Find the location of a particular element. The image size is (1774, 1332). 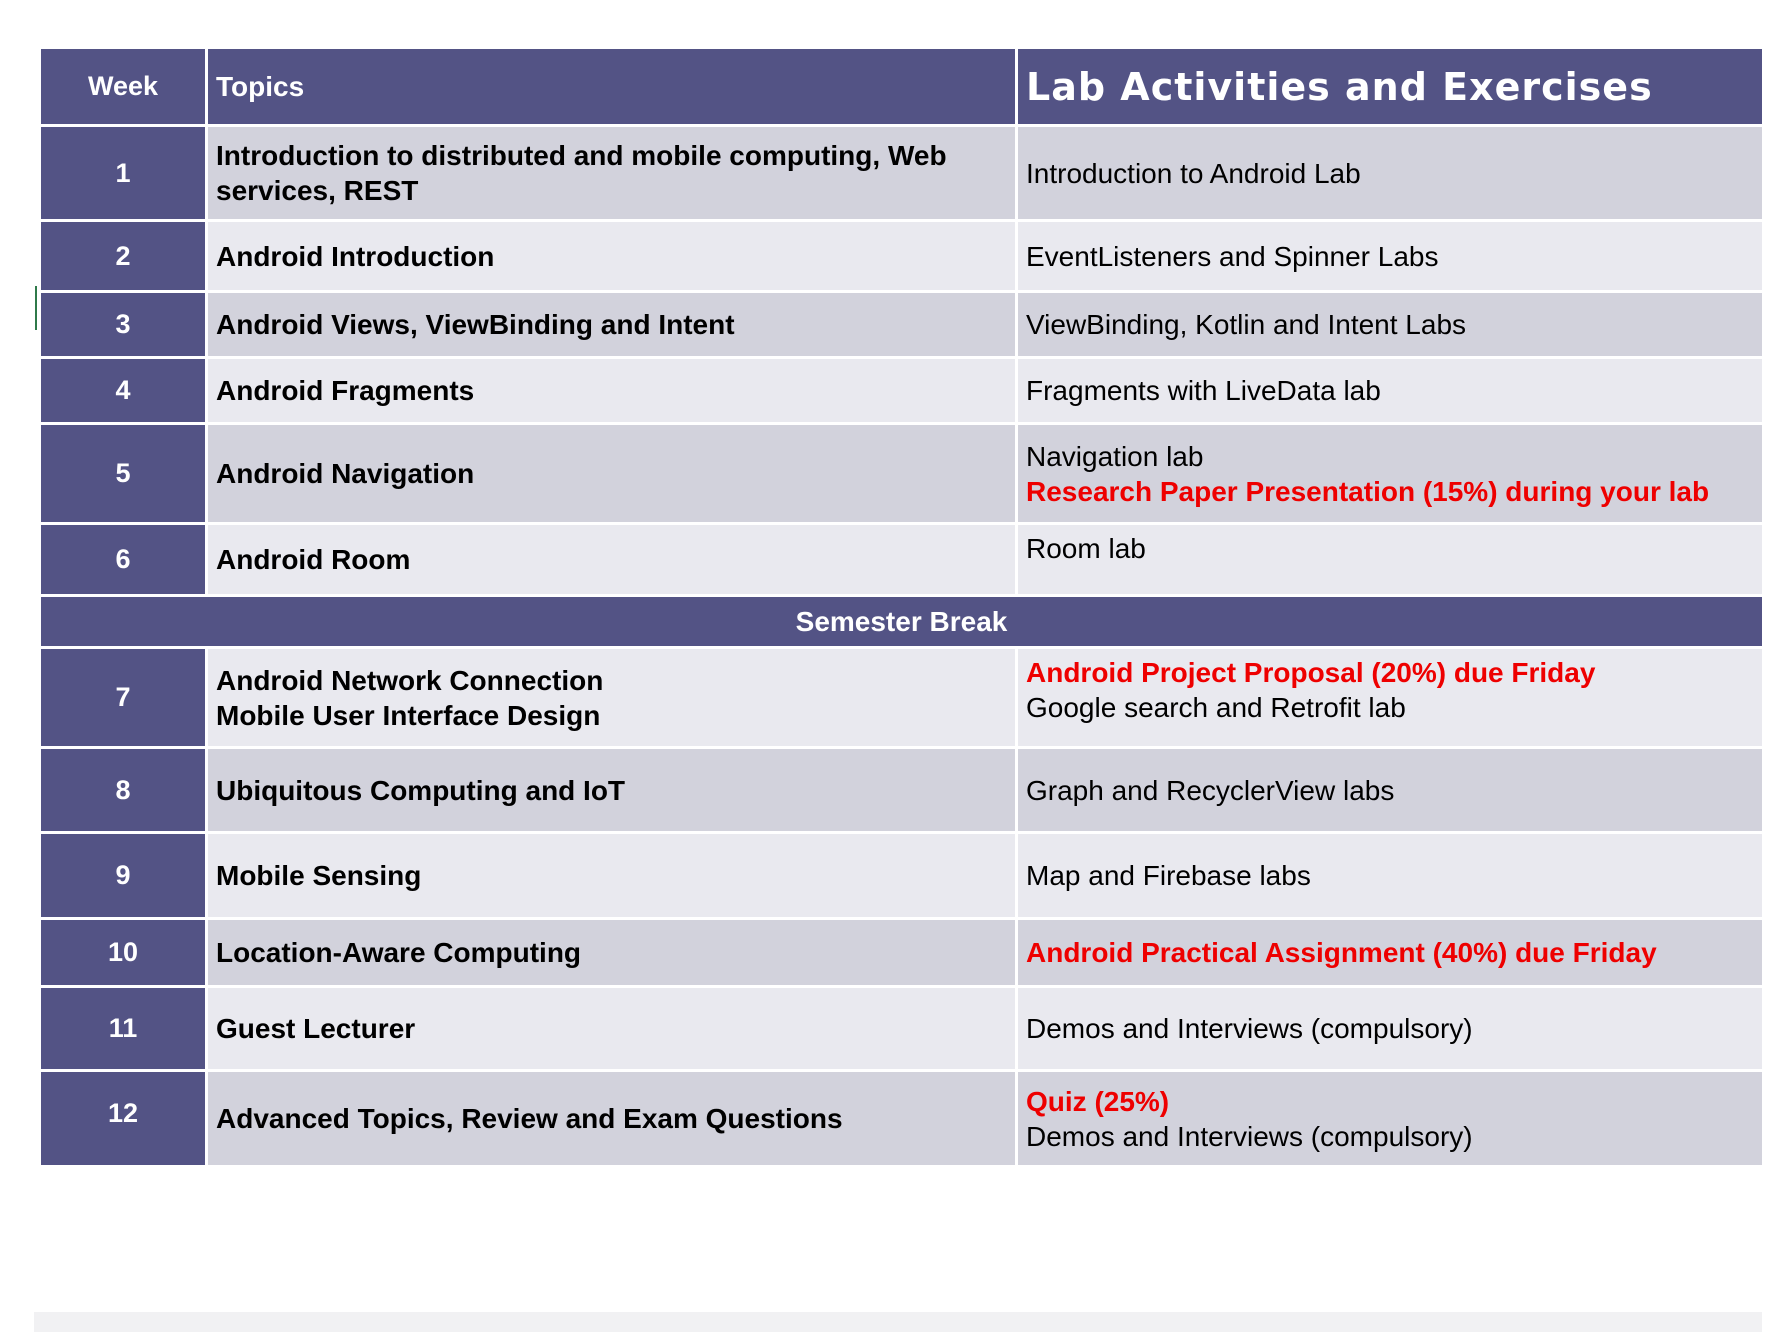

week-number: 12 is located at coordinates (123, 1118).